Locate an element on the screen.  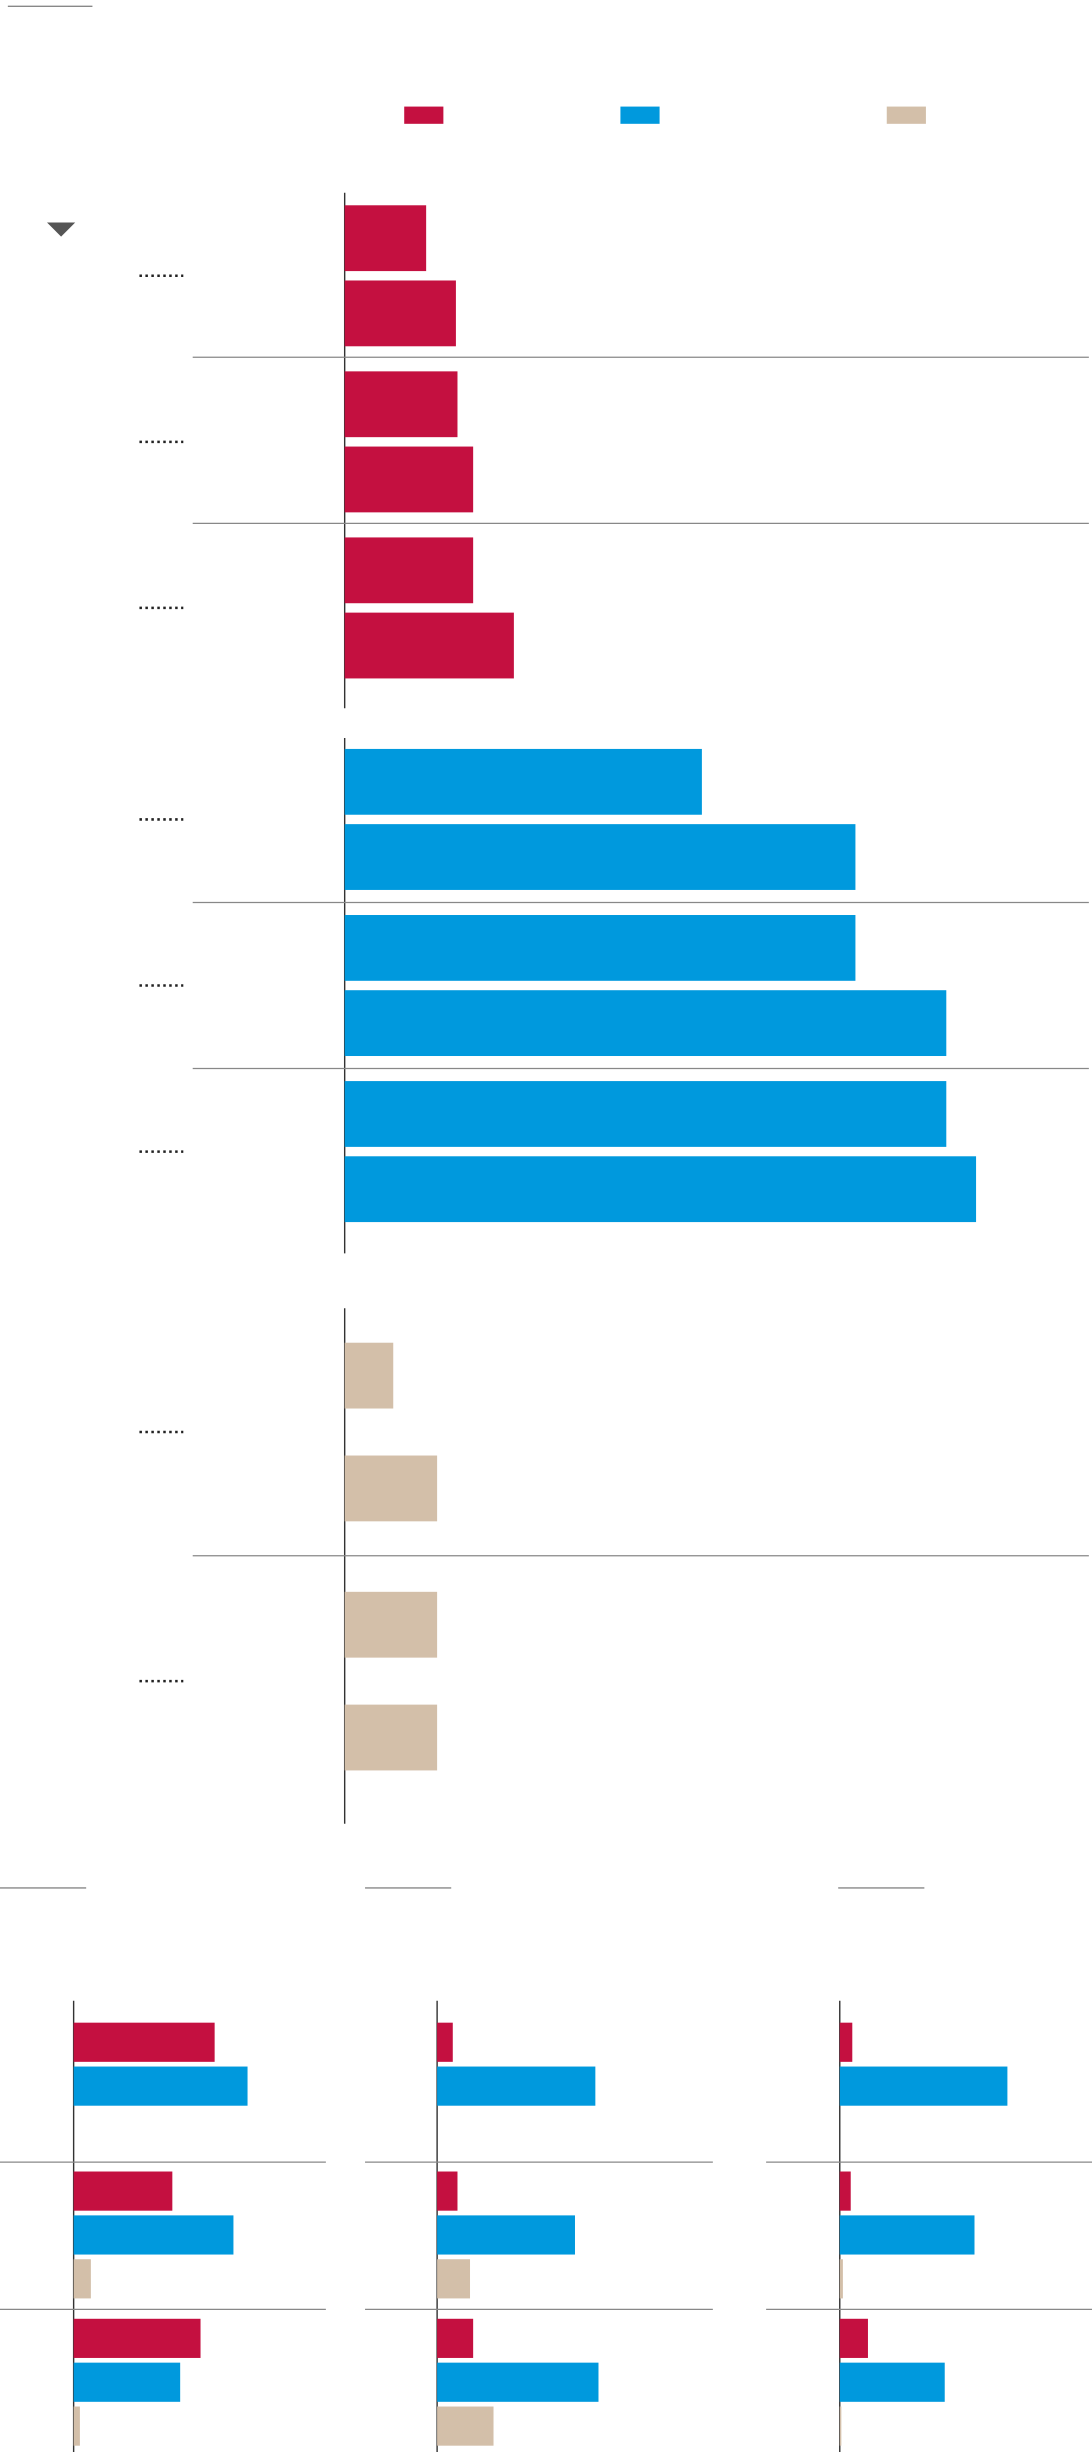
dropdown-arrow is located at coordinates (61, 229).